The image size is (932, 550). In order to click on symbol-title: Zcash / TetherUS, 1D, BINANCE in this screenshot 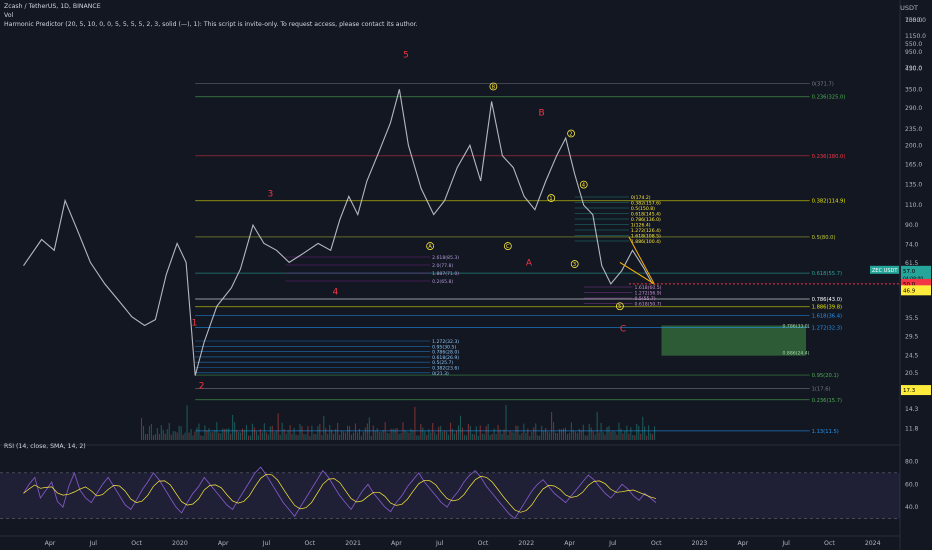, I will do `click(52, 6)`.